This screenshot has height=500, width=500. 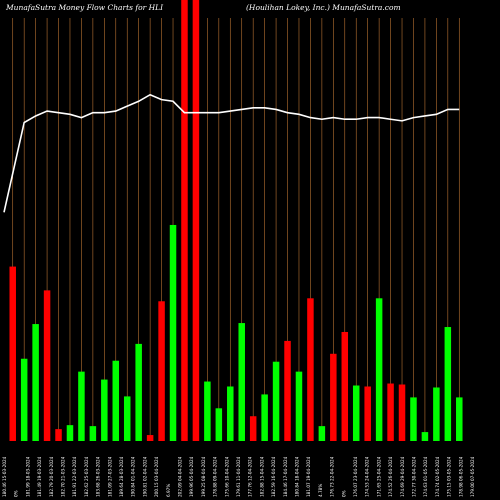 I want to click on x-tick-label: 190.84 01-04-2024, so click(x=133, y=476).